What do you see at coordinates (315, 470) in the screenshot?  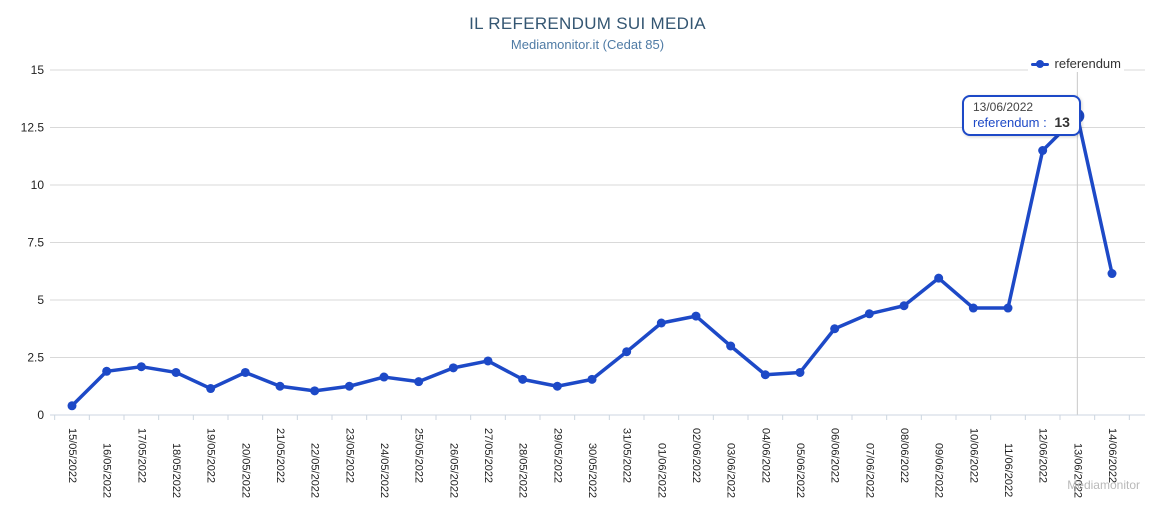 I see `x-axis-label: 22/05/2022` at bounding box center [315, 470].